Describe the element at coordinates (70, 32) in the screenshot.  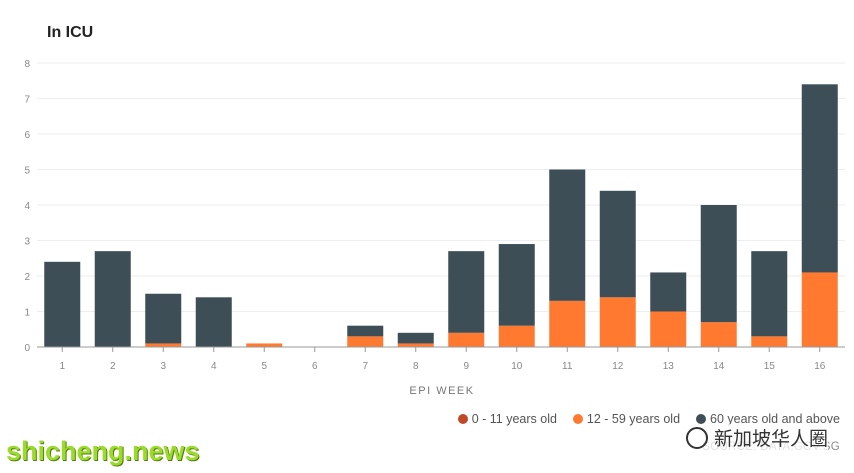
I see `chart-title: In ICU` at that location.